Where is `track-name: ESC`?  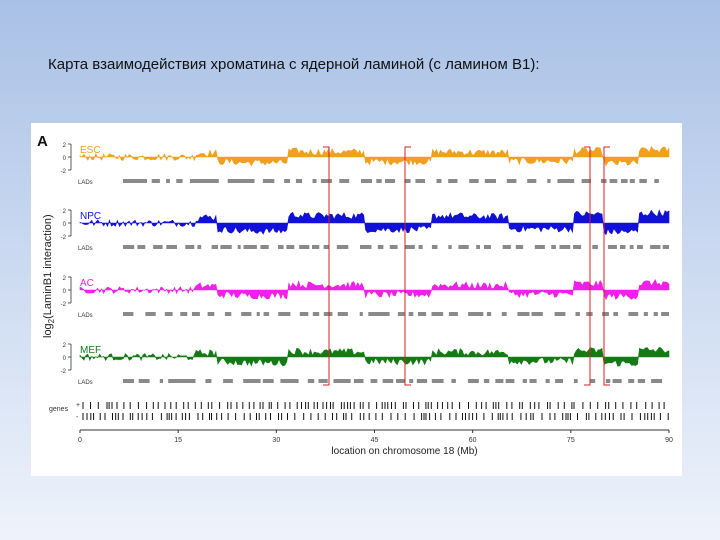
track-name: ESC is located at coordinates (90, 150).